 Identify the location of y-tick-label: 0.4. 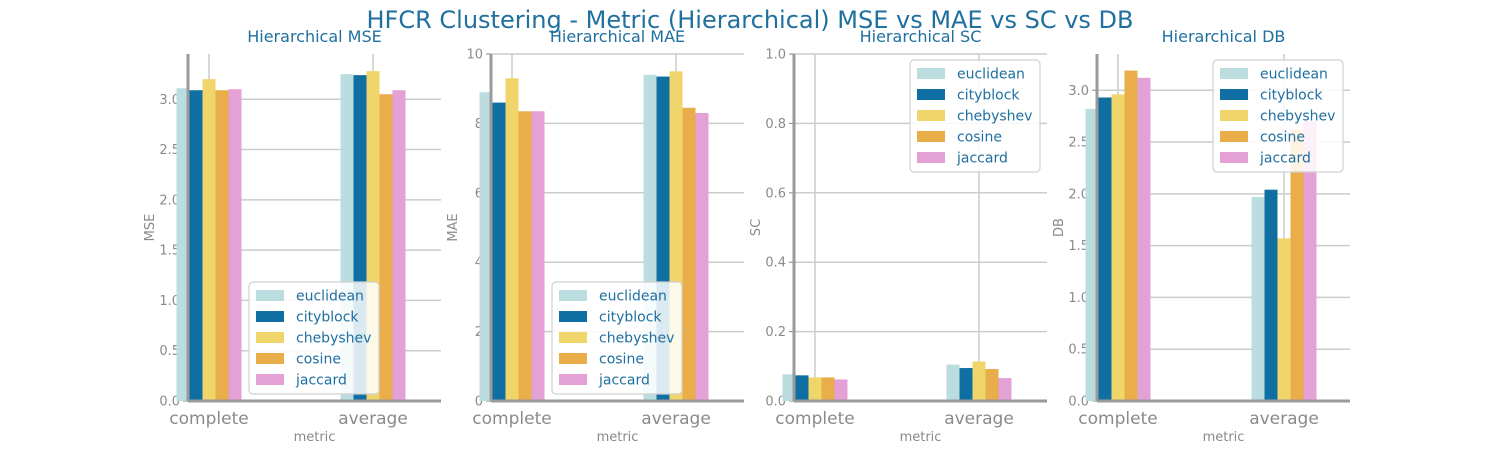
(775, 263).